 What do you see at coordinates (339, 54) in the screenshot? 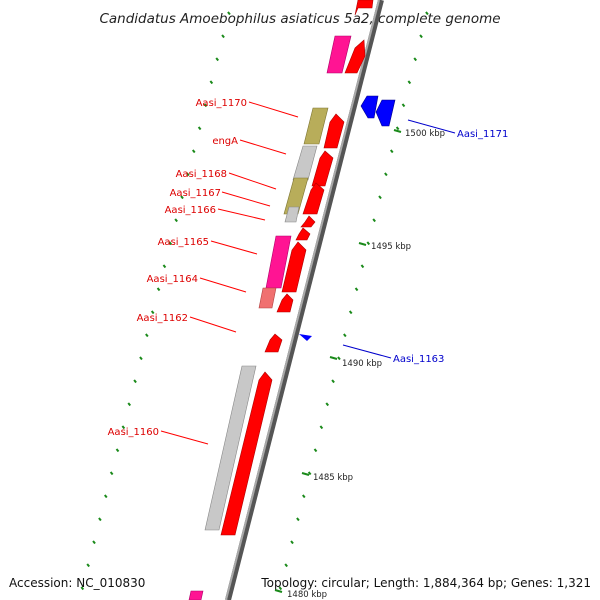
I see `gene-block-top-pink` at bounding box center [339, 54].